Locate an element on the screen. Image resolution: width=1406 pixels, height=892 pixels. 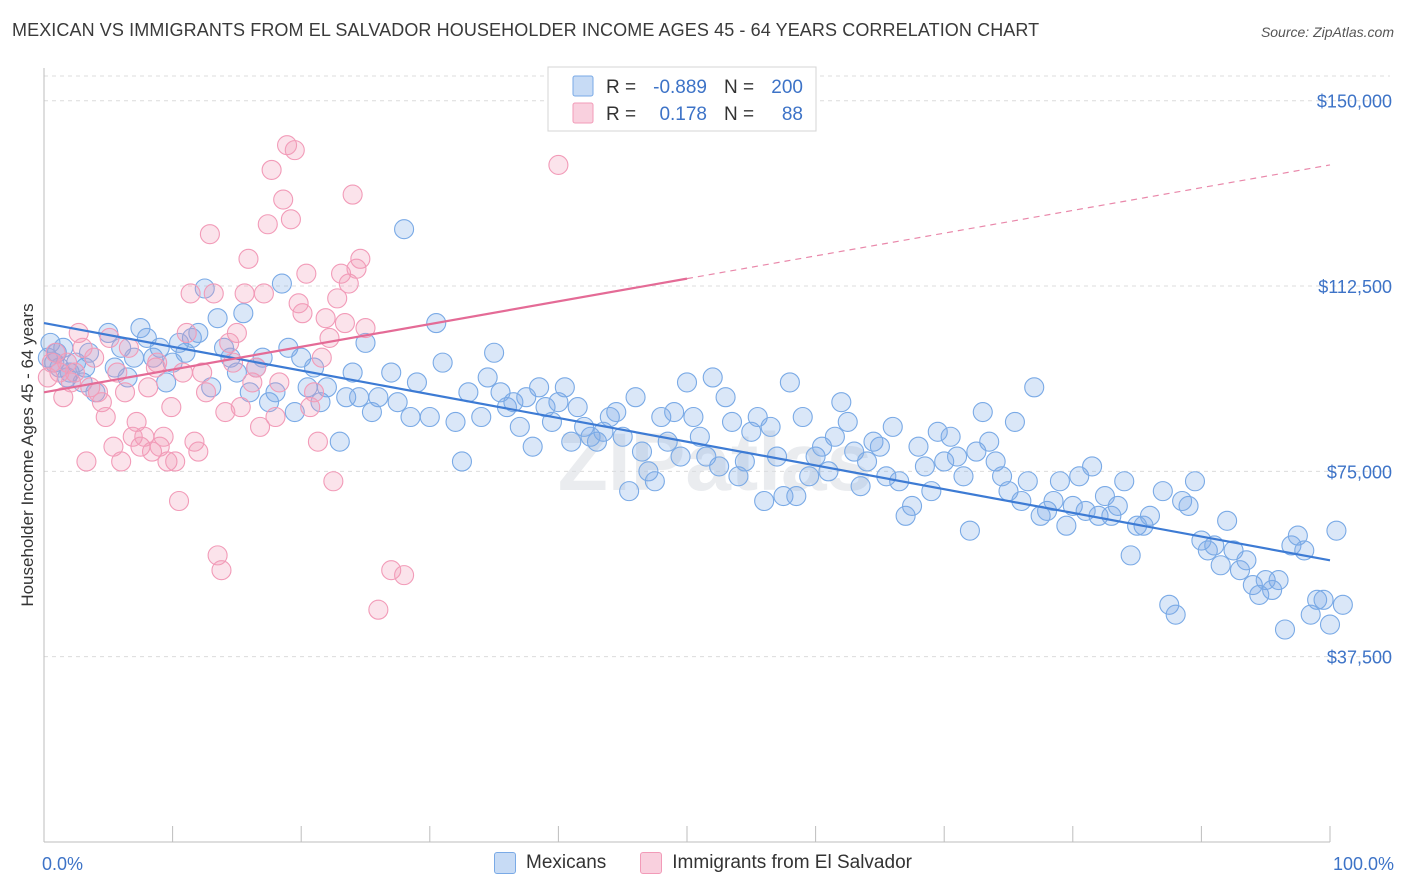
legend-item-el-salvador: Immigrants from El Salvador is located at coordinates (776, 863).